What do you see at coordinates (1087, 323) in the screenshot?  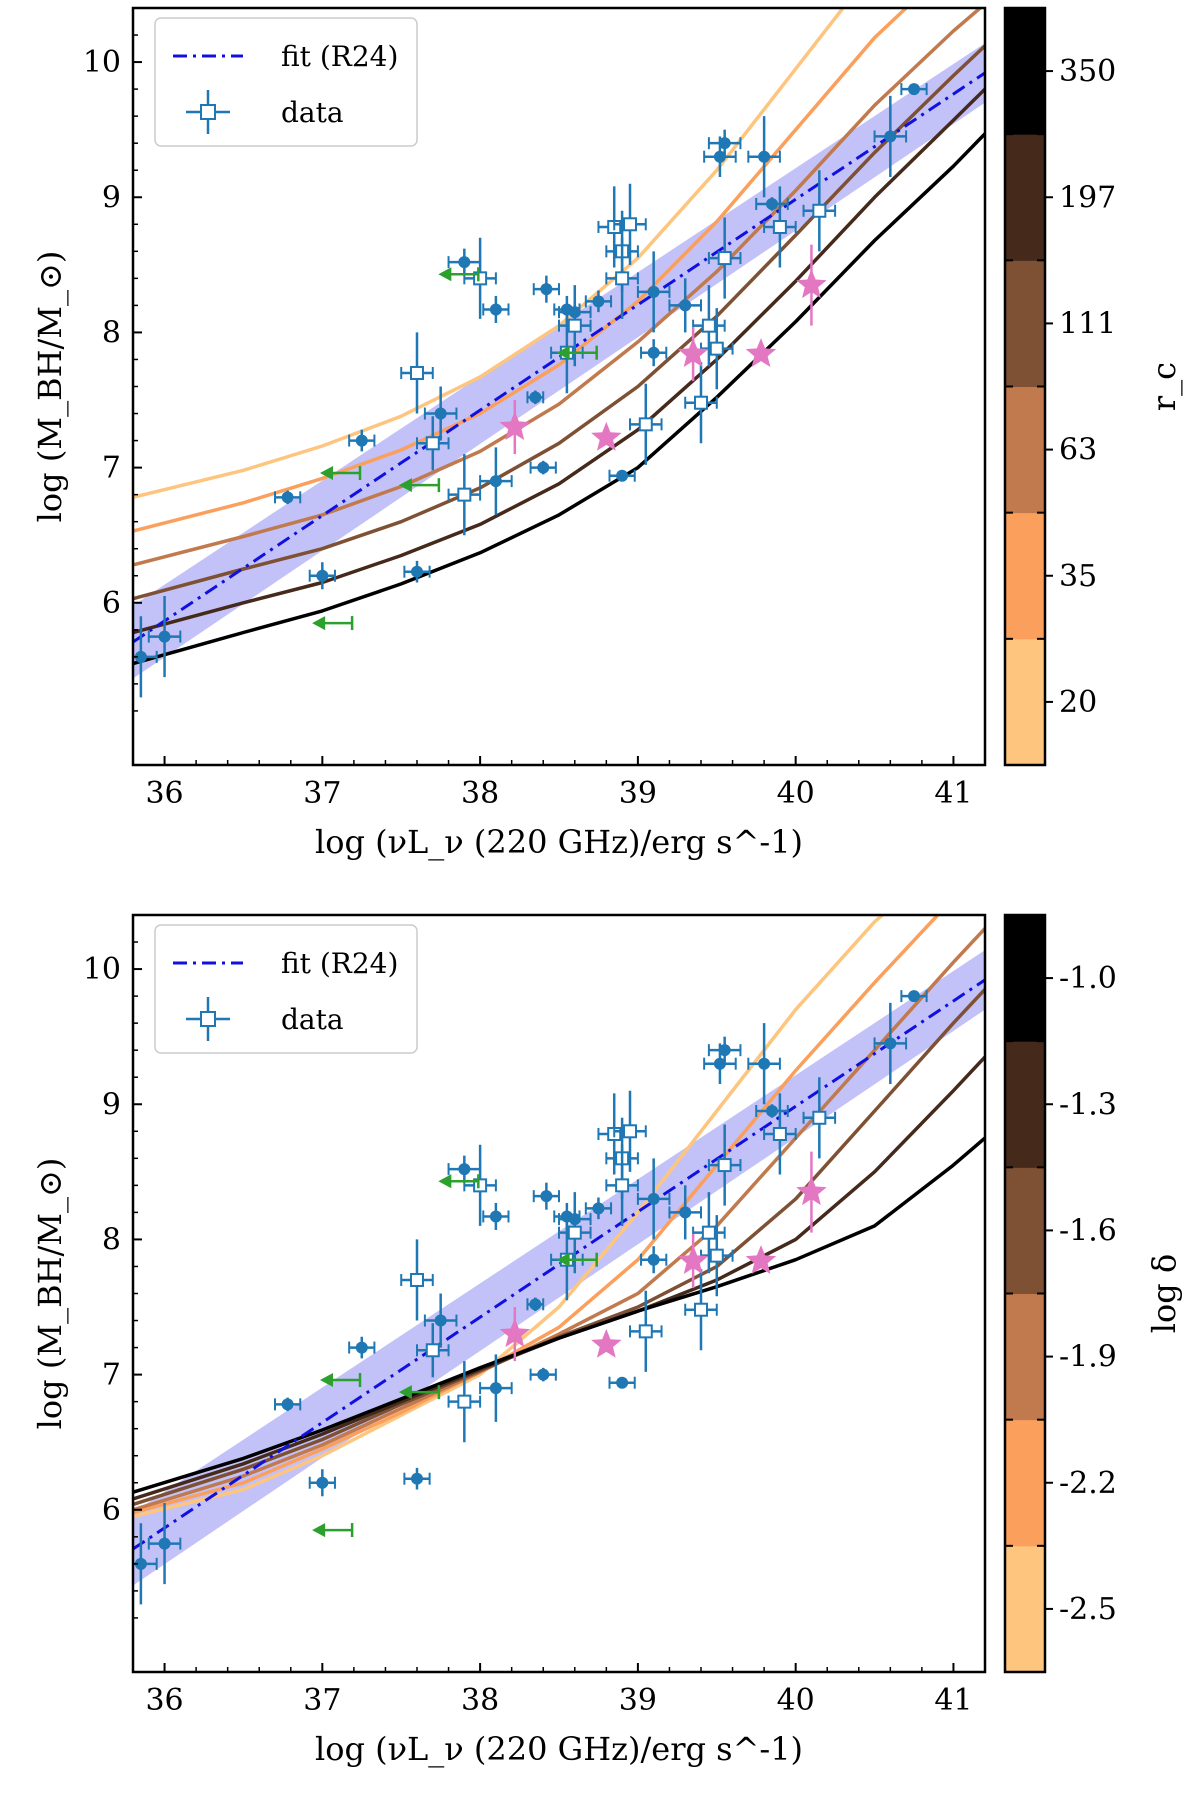 I see `colorbar-tick-label: 111` at bounding box center [1087, 323].